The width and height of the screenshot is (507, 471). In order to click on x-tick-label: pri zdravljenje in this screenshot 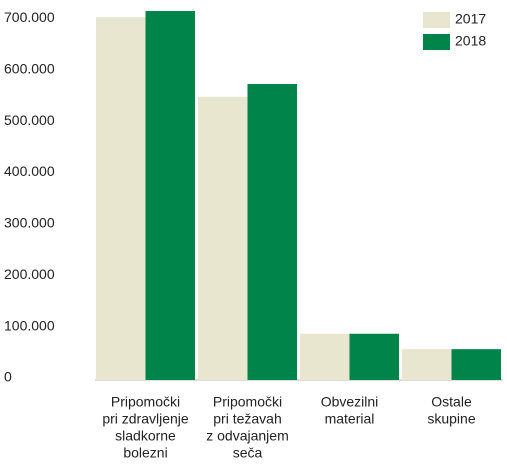, I will do `click(145, 419)`.